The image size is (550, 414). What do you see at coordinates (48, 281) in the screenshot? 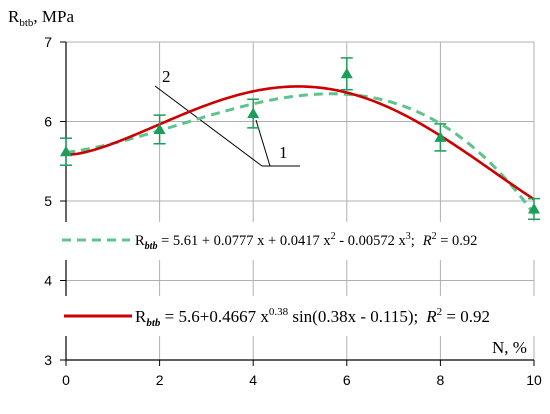
I see `y-tick-label: 4` at bounding box center [48, 281].